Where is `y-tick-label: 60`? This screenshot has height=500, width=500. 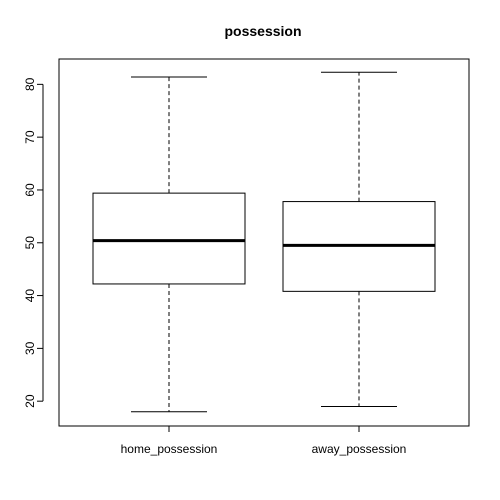 y-tick-label: 60 is located at coordinates (30, 190).